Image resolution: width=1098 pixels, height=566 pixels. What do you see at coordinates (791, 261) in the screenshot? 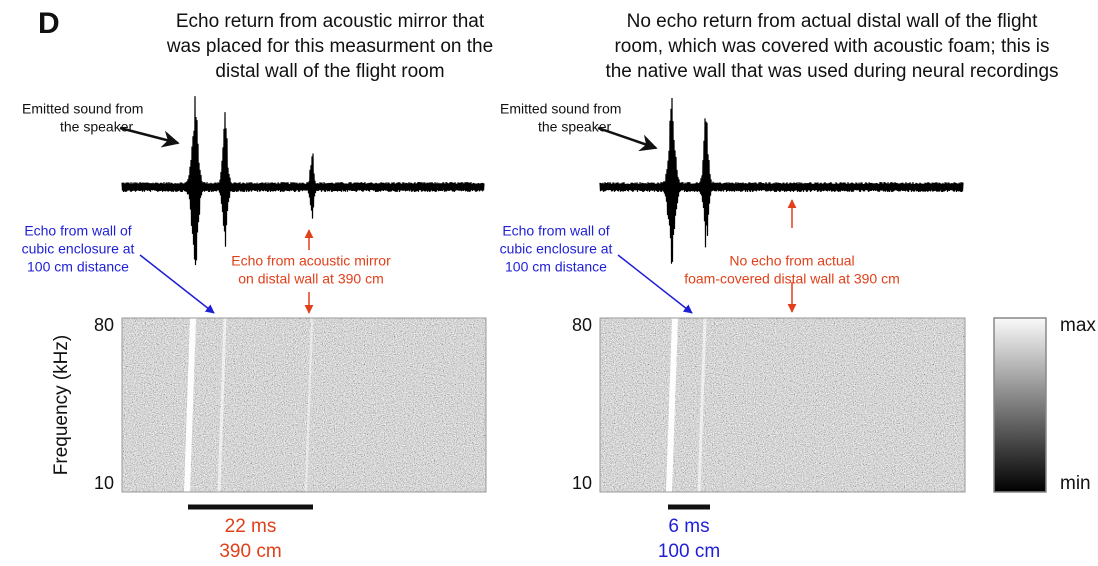
I see `mirror-note: No echo from actual` at bounding box center [791, 261].